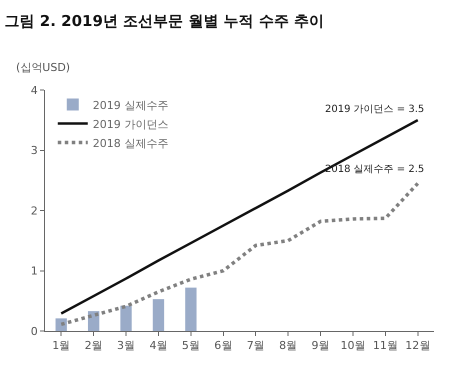 The width and height of the screenshot is (459, 386). I want to click on x-tick-label: 10월, so click(353, 345).